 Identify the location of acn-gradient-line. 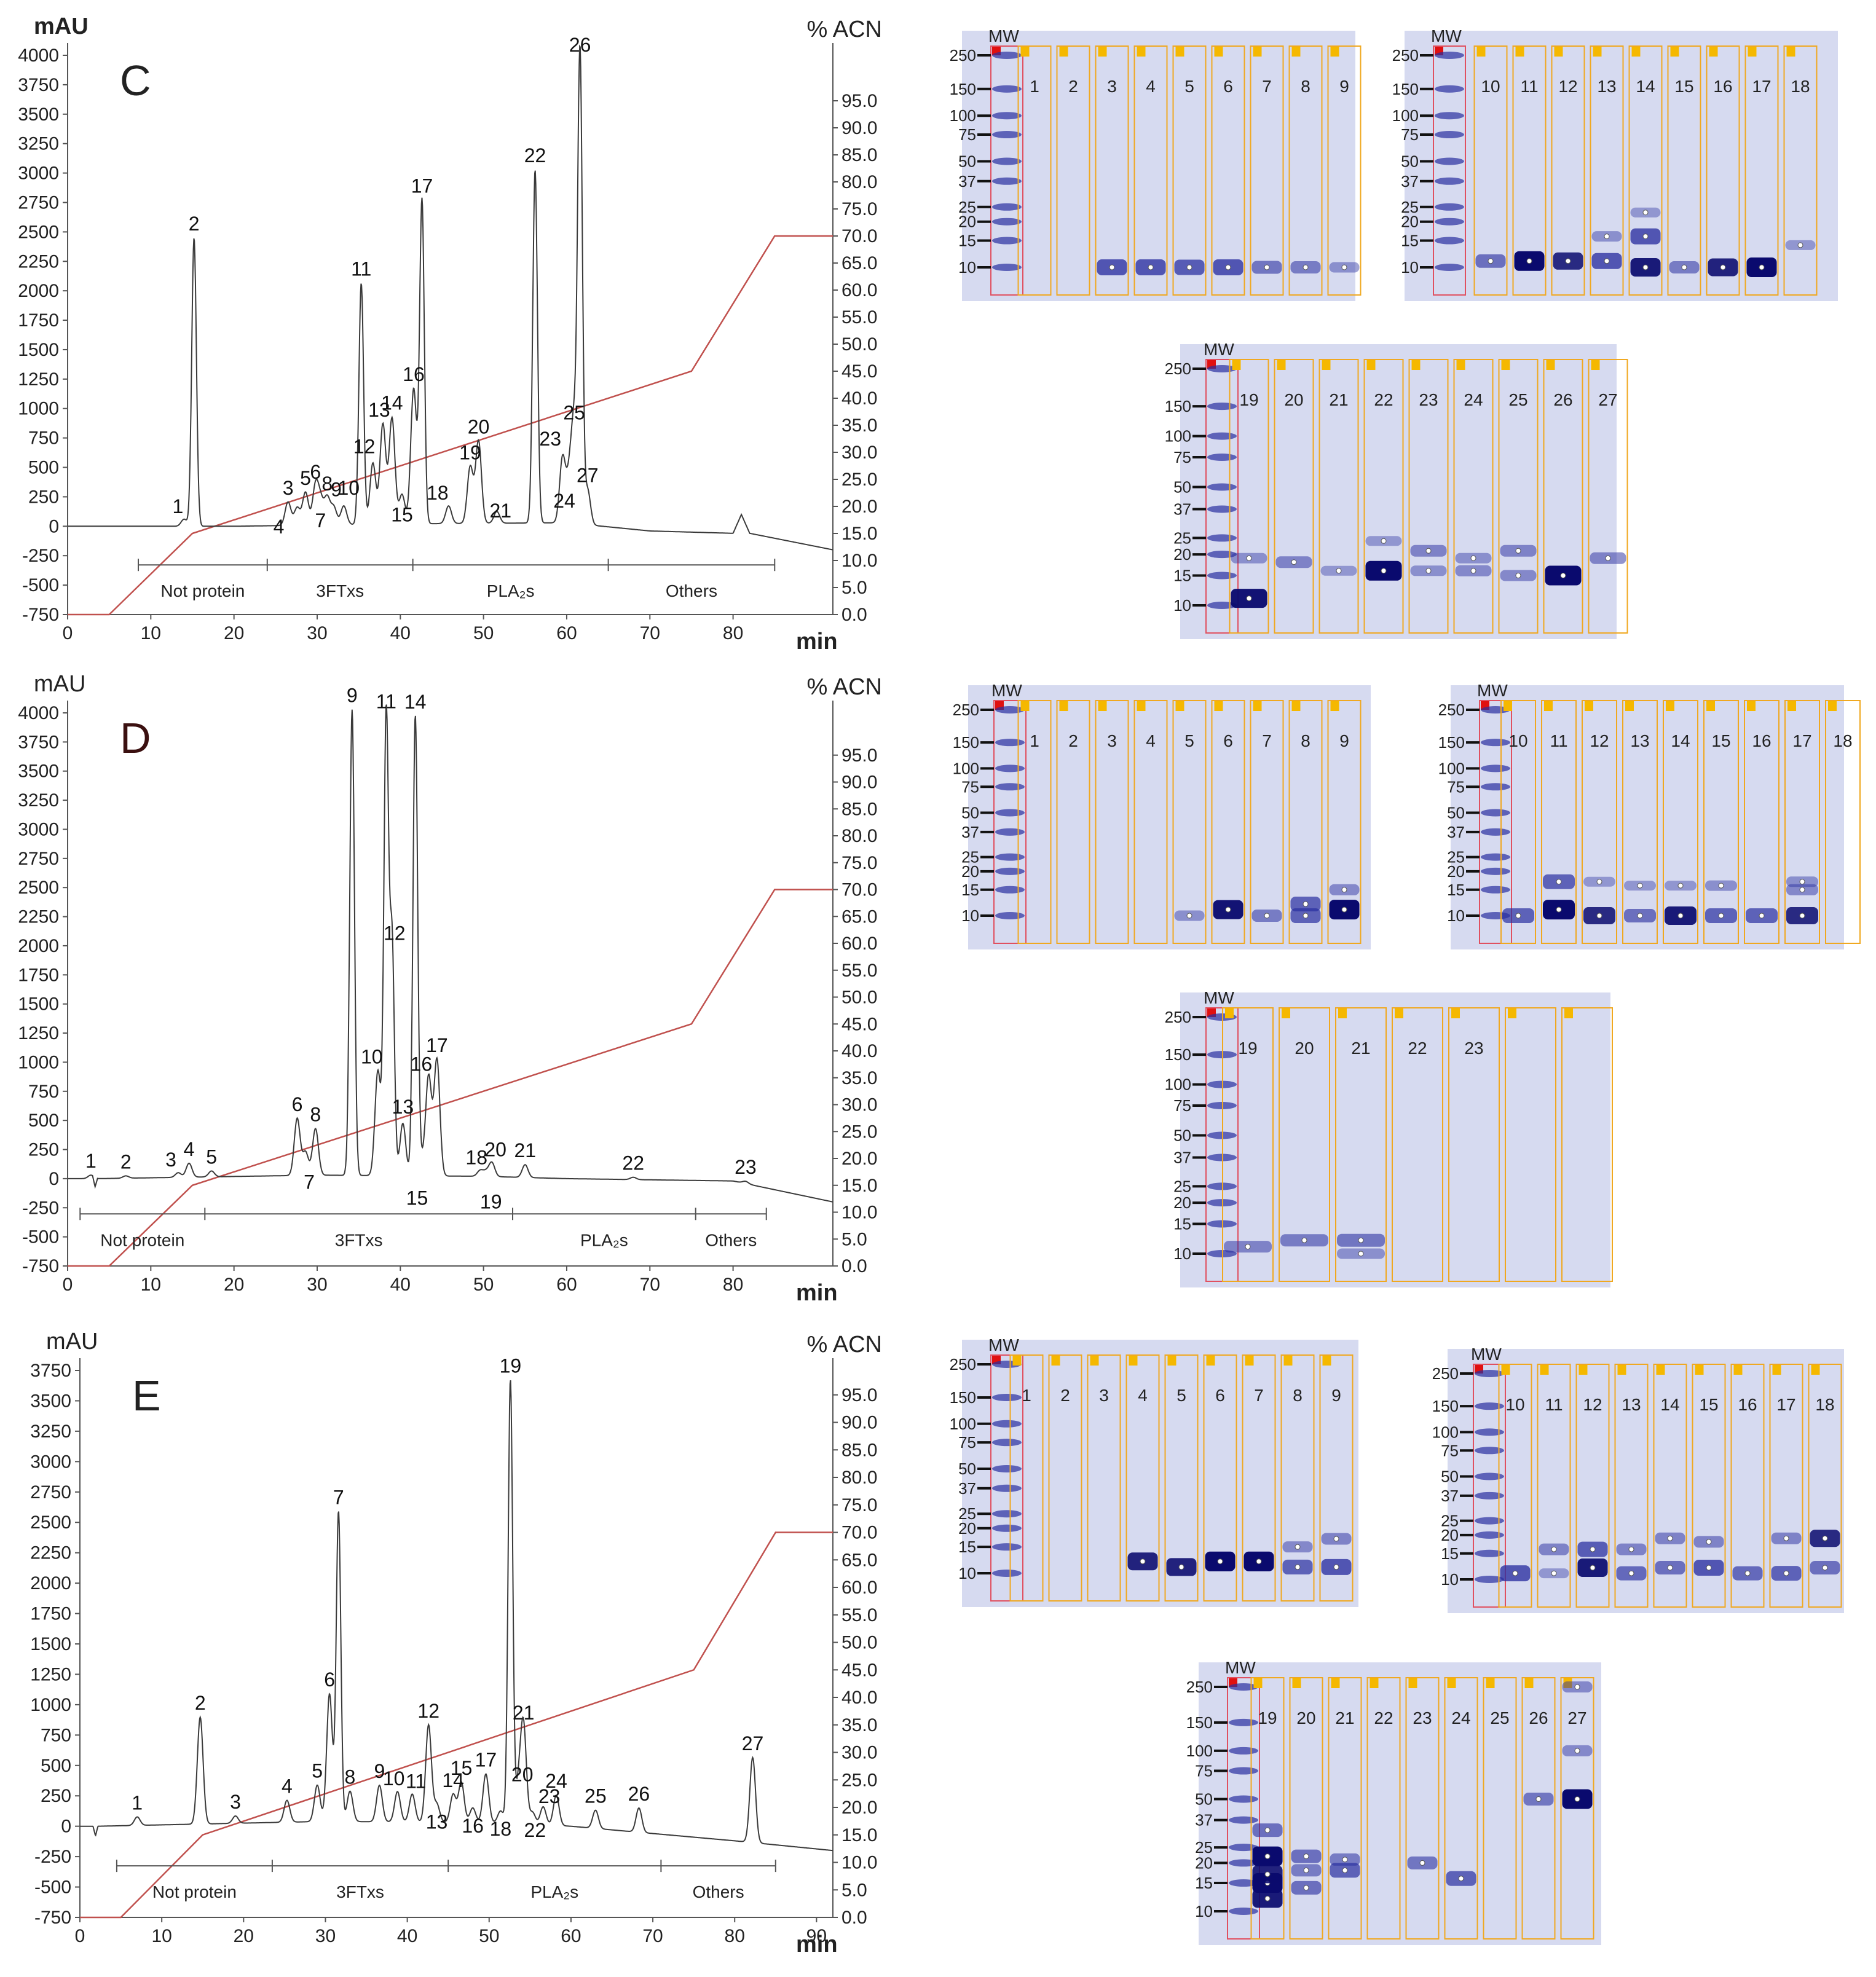
(450, 1078).